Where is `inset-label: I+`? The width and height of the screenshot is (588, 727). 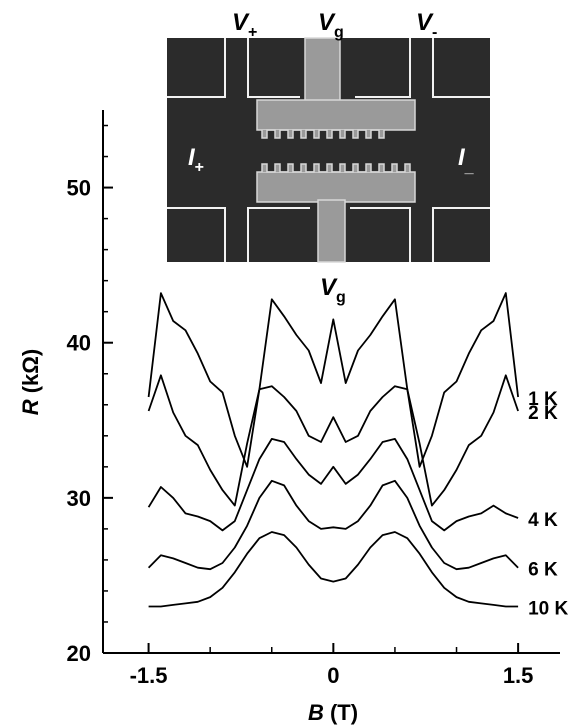
inset-label: I+ is located at coordinates (196, 160).